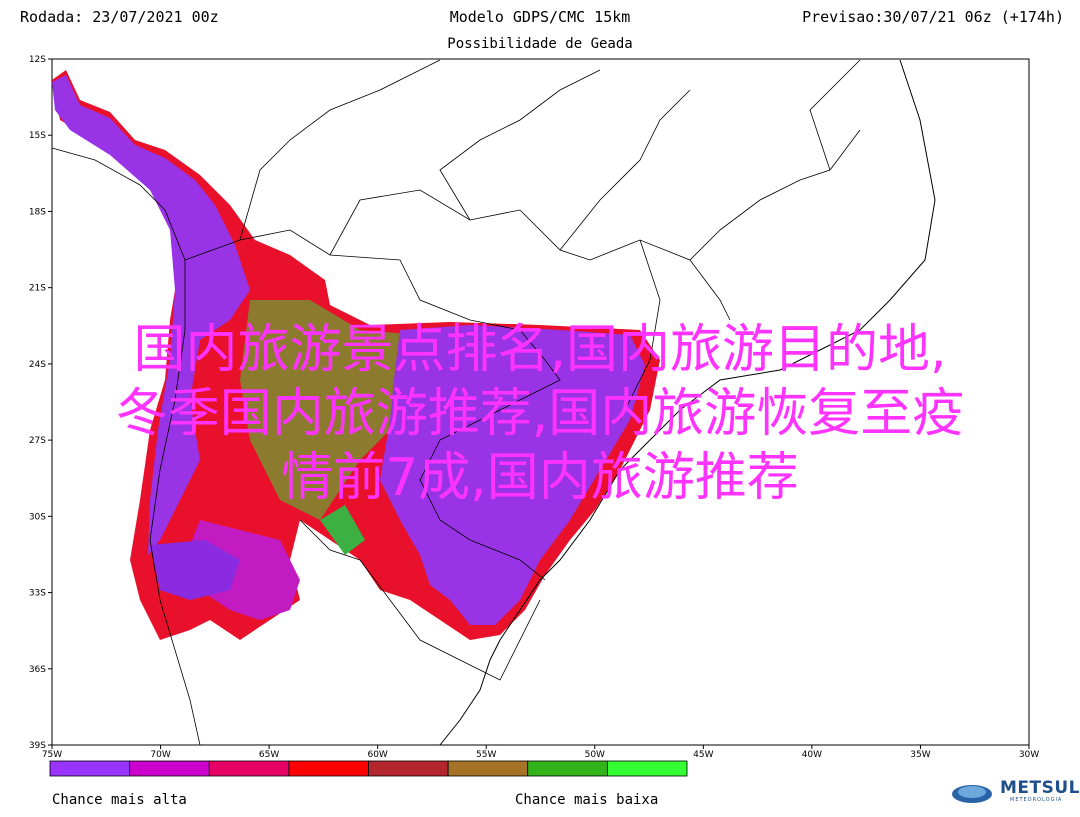 The image size is (1080, 817). Describe the element at coordinates (37, 289) in the screenshot. I see `lat-tick-label: 21S` at that location.